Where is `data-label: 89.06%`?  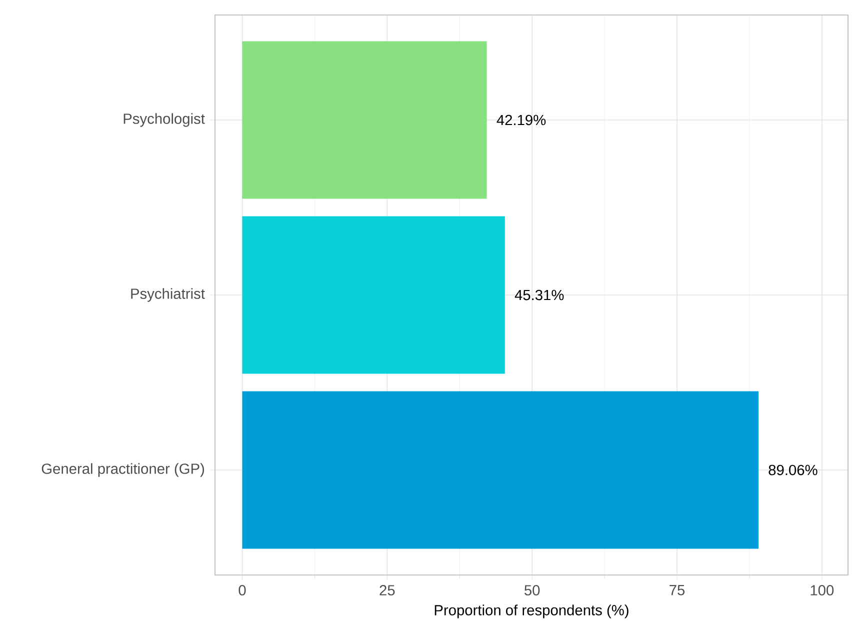
data-label: 89.06% is located at coordinates (793, 470).